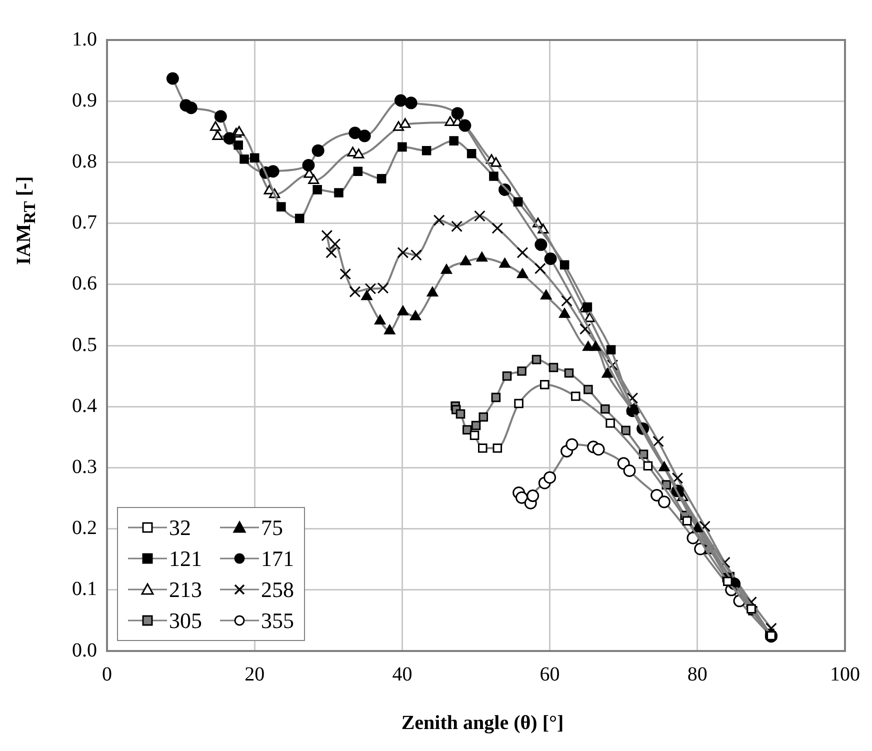  What do you see at coordinates (84, 161) in the screenshot?
I see `y-tick-label: 0.8` at bounding box center [84, 161].